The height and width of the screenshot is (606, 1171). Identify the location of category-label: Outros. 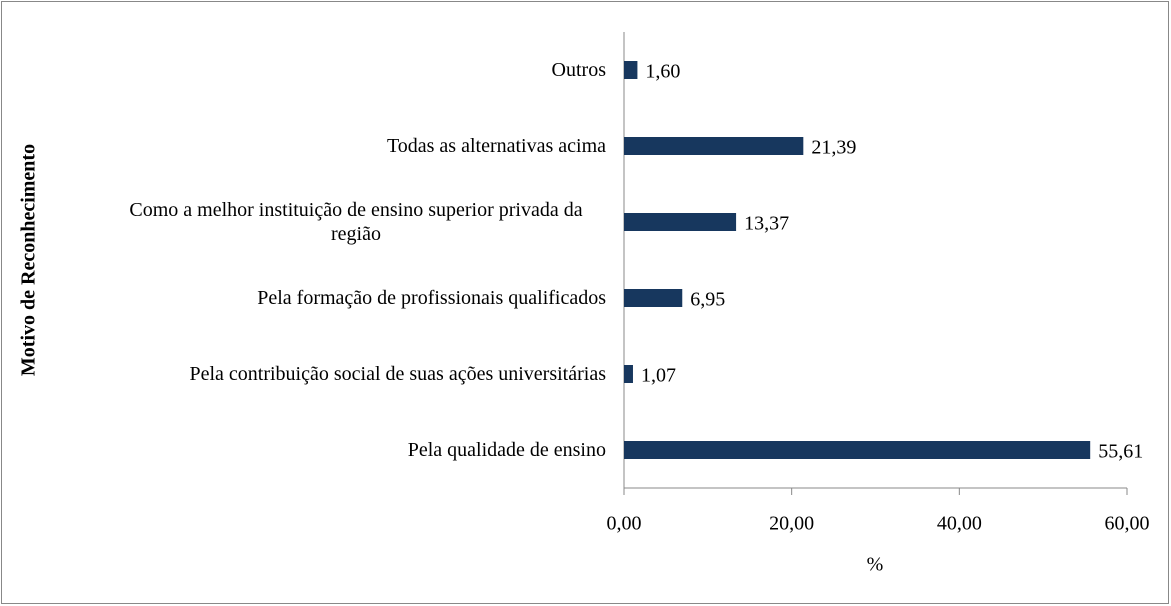
(326, 70).